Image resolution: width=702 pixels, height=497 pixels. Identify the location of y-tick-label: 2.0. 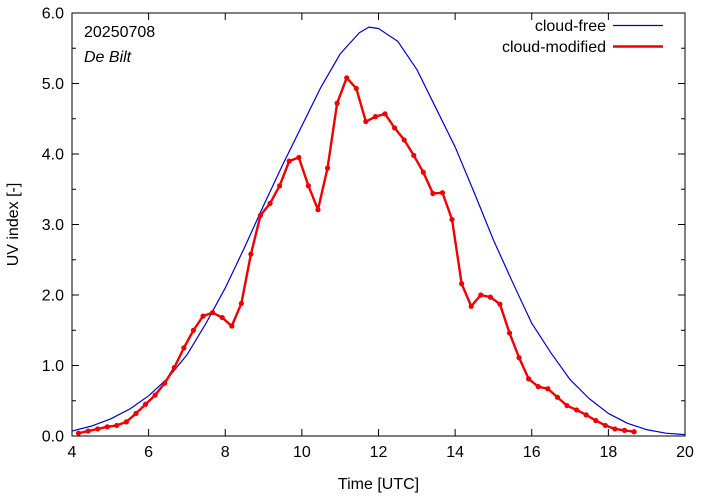
(53, 296).